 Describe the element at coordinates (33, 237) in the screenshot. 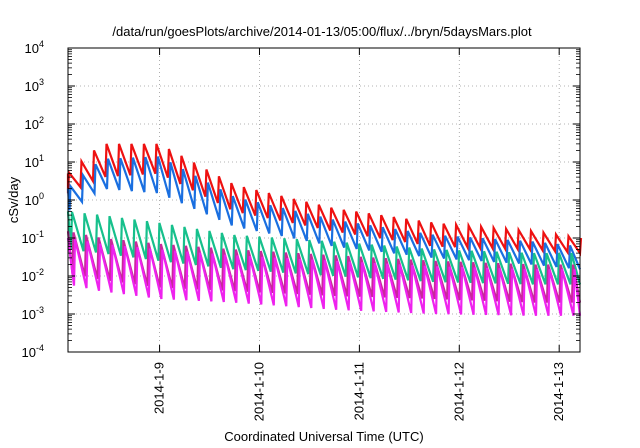

I see `y-tick-label: 10⁻¹` at that location.